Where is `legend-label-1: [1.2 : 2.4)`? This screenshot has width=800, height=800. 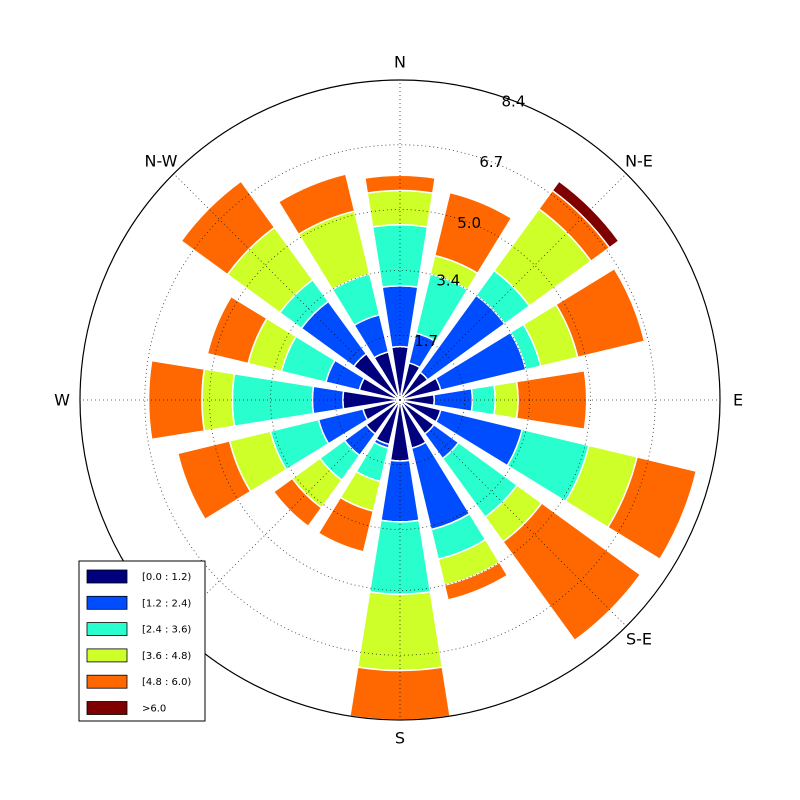 legend-label-1: [1.2 : 2.4) is located at coordinates (166, 603).